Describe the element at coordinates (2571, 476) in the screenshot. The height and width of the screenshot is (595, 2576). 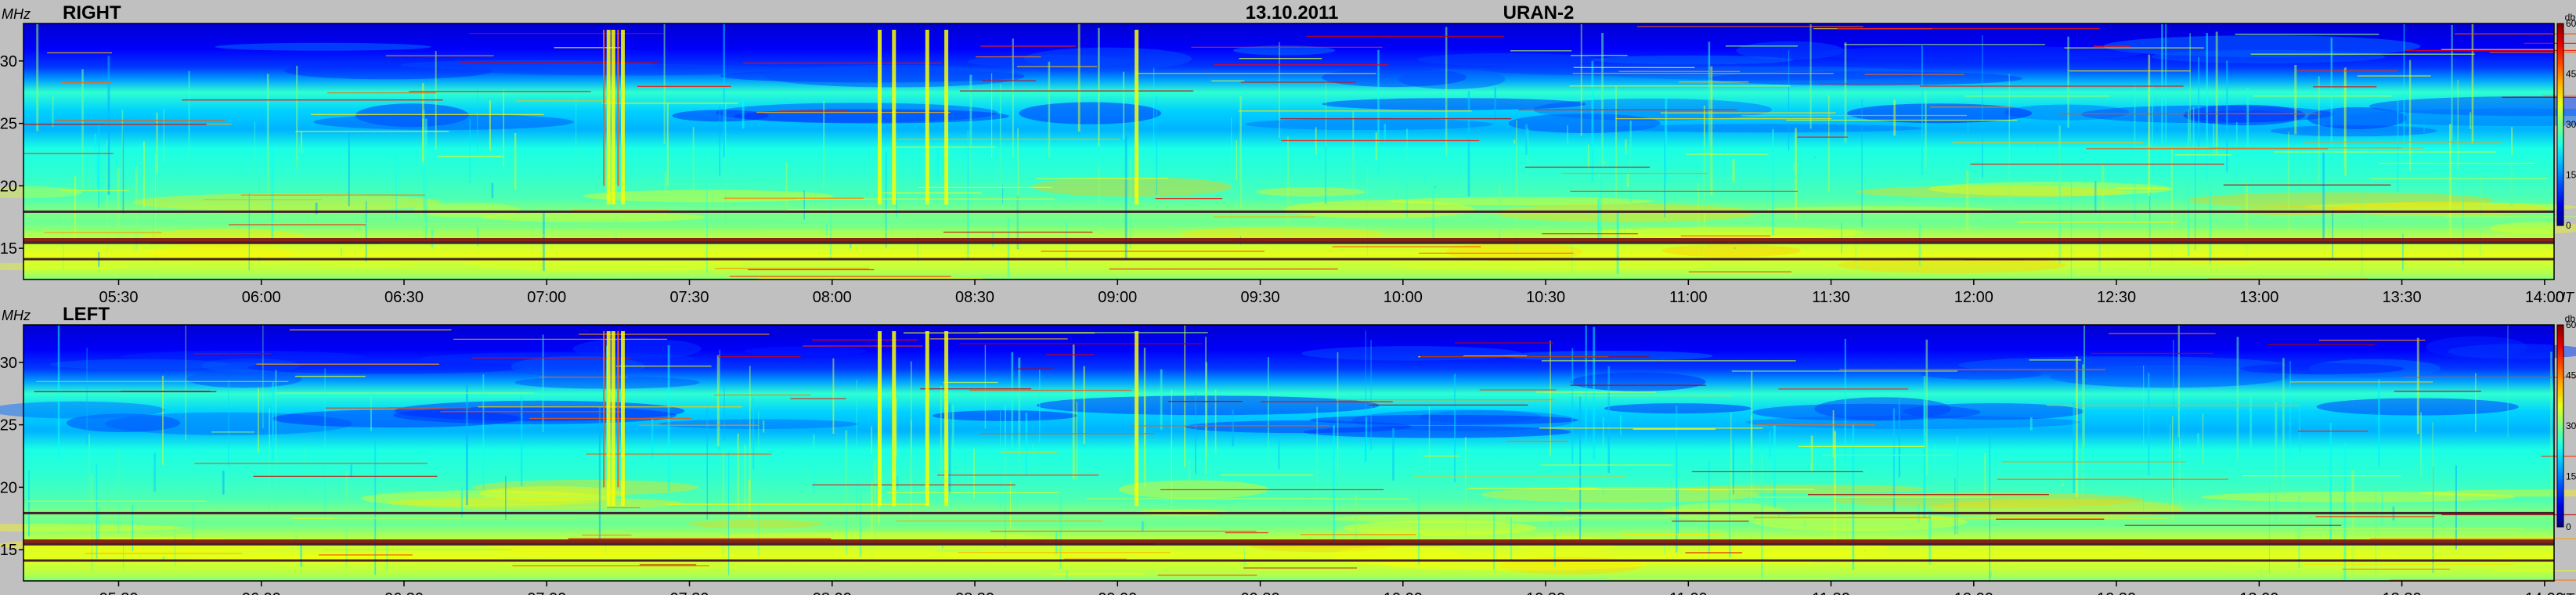
I see `colorbar-tick-label: 15` at that location.